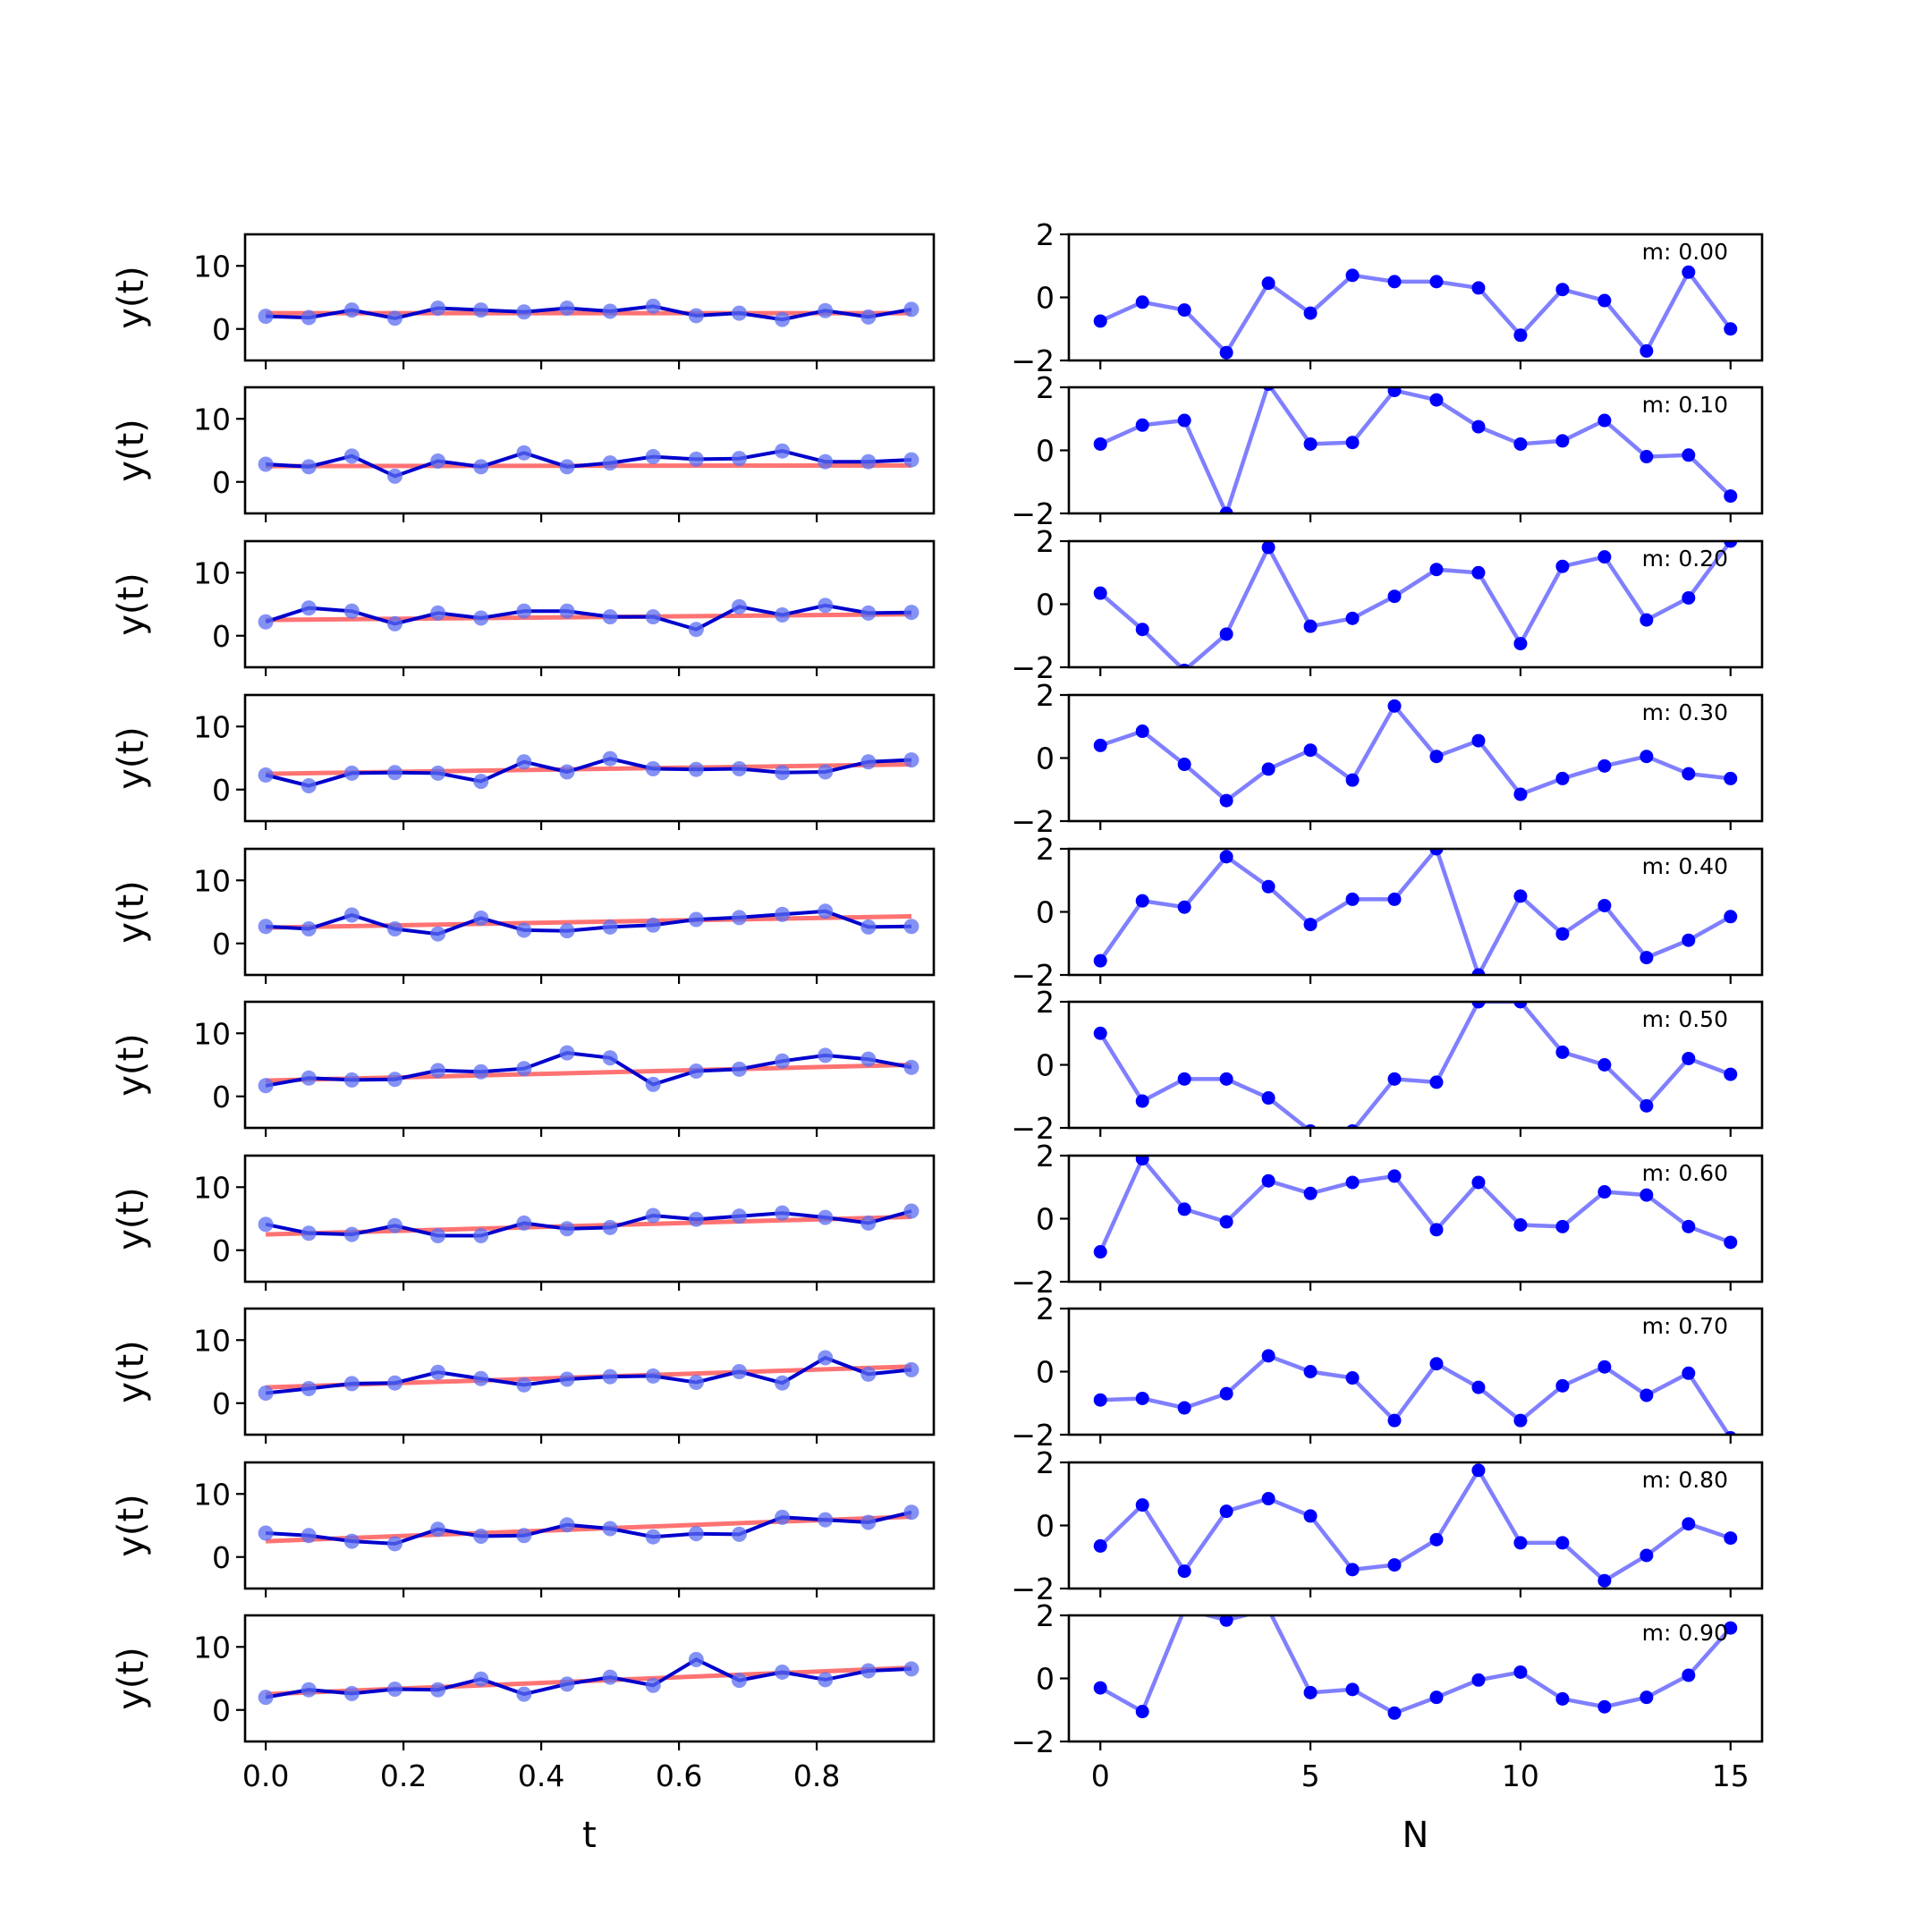 The image size is (1932, 1932). What do you see at coordinates (679, 1775) in the screenshot?
I see `left-xtick-label-3: 0.6` at bounding box center [679, 1775].